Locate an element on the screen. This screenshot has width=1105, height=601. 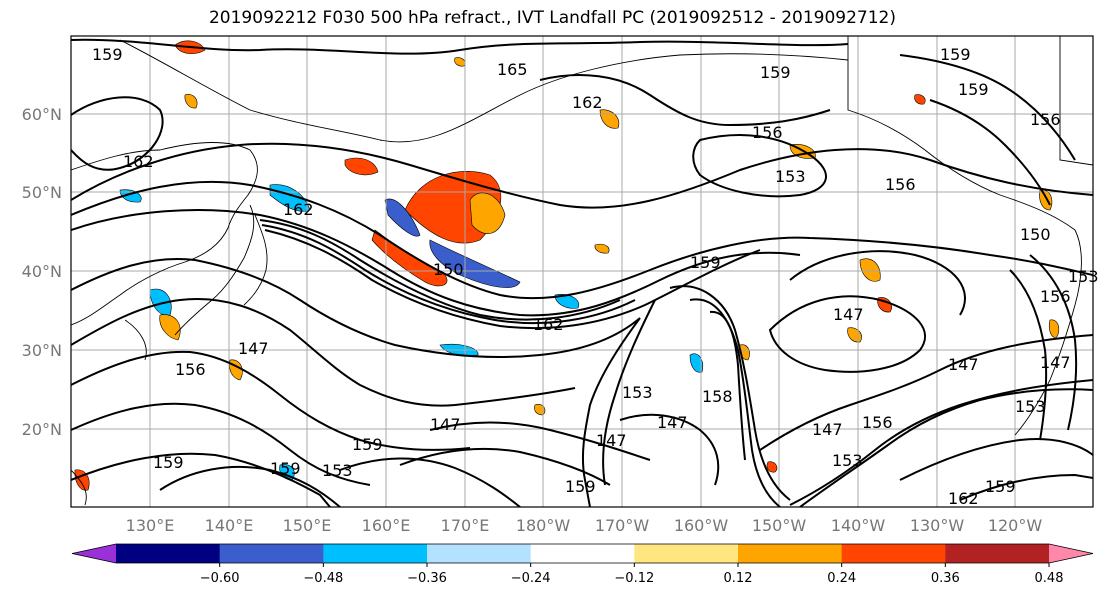
lon-label: 150°W is located at coordinates (779, 525).